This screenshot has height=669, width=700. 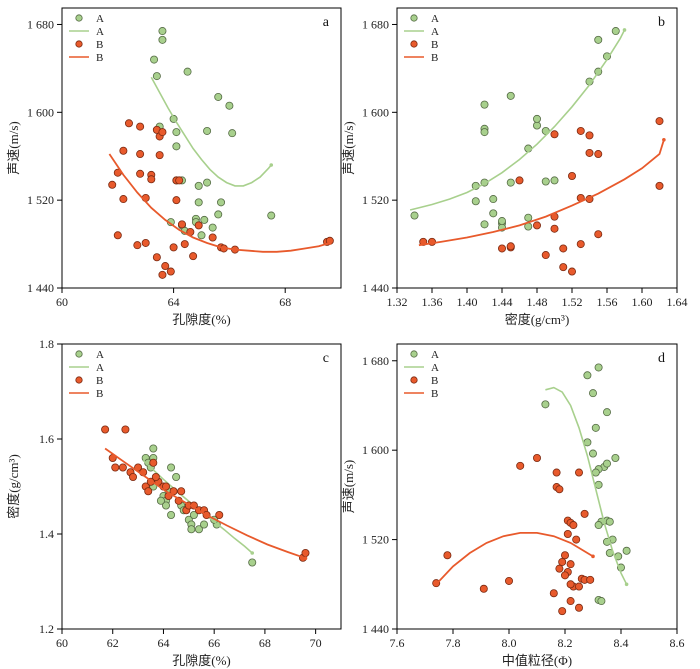 I want to click on x-tick-label: 1.48, so click(x=537, y=302).